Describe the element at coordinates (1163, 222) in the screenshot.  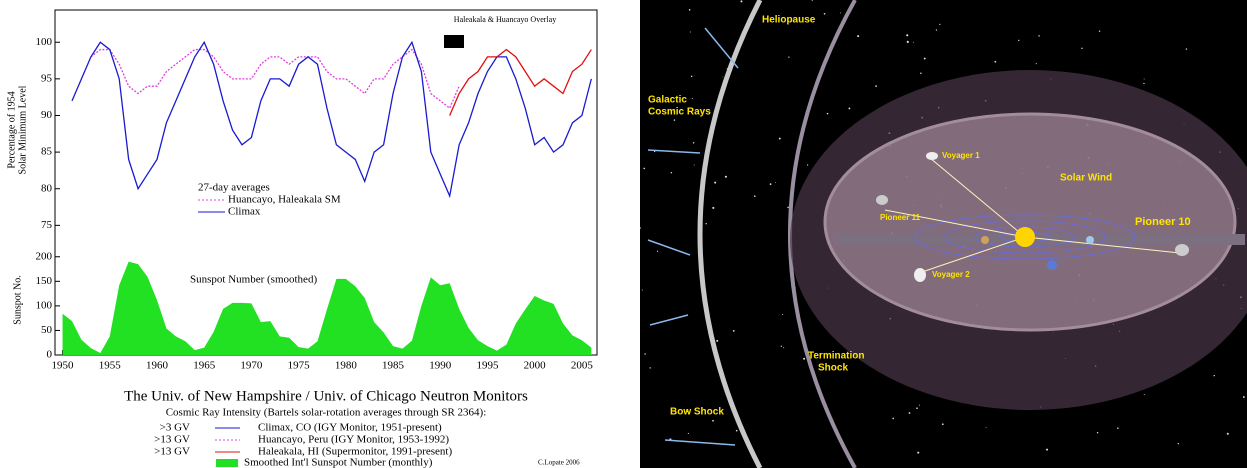
I see `label: Pioneer 10` at that location.